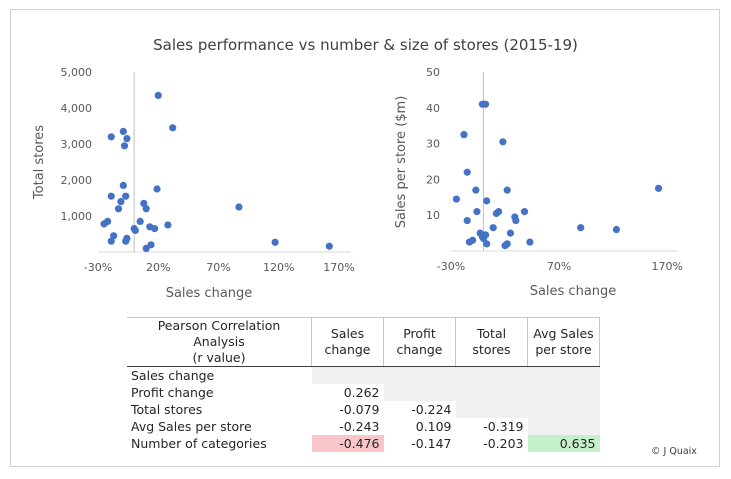 The width and height of the screenshot is (731, 479). What do you see at coordinates (431, 409) in the screenshot?
I see `table-cell: -0.224` at bounding box center [431, 409].